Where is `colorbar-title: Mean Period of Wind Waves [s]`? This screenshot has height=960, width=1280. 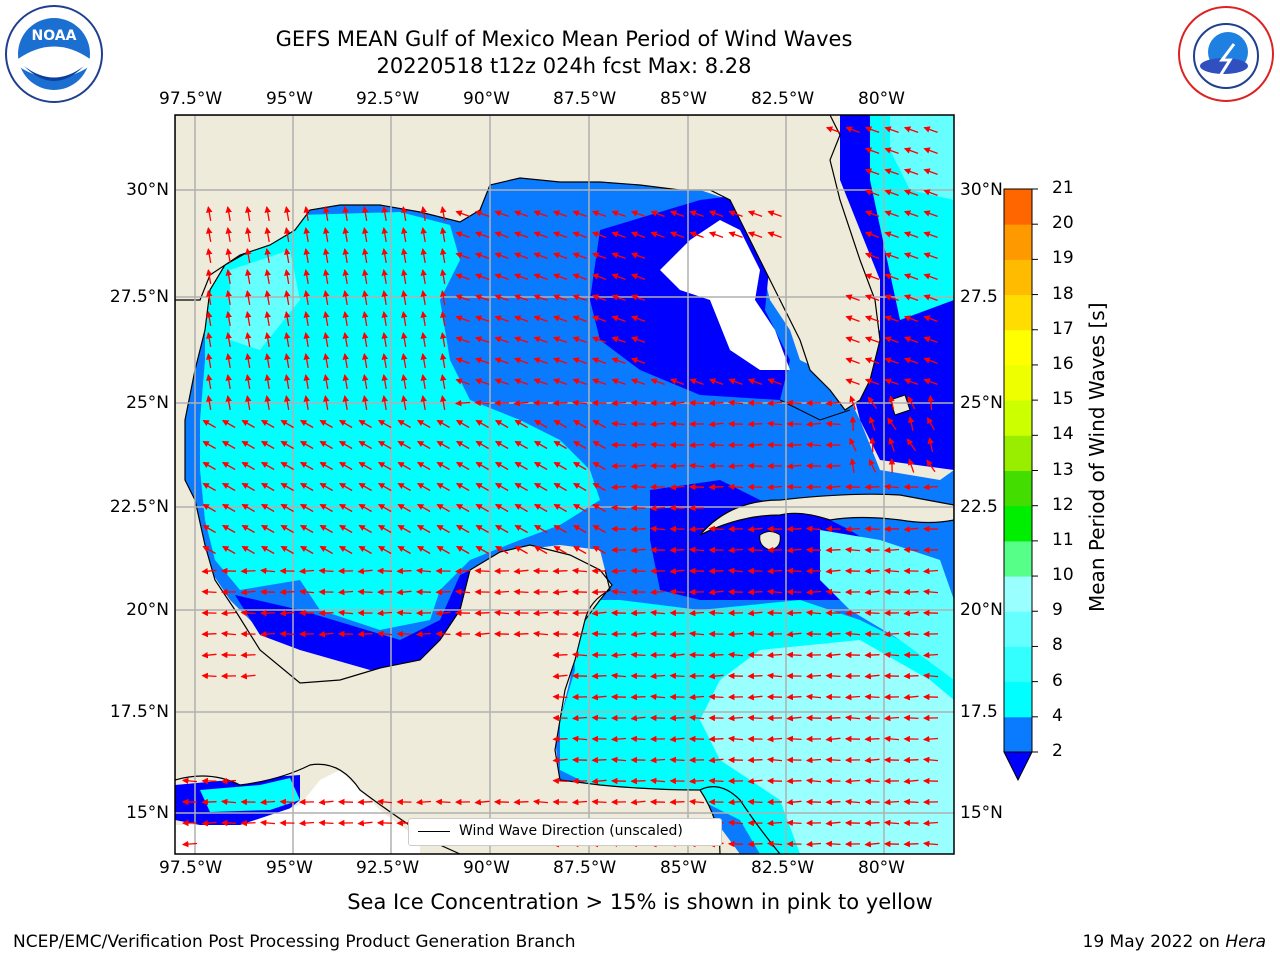 colorbar-title: Mean Period of Wind Waves [s] is located at coordinates (1097, 457).